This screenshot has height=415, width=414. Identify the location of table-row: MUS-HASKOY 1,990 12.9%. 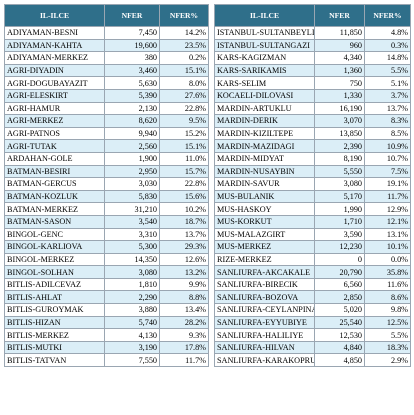
(312, 209).